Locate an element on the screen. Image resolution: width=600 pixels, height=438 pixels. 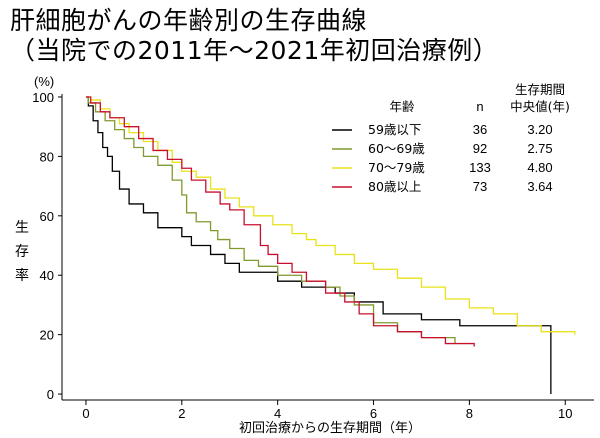
chart-title-line2: （当院での2011年～2021年初回治療例） is located at coordinates (254, 50).